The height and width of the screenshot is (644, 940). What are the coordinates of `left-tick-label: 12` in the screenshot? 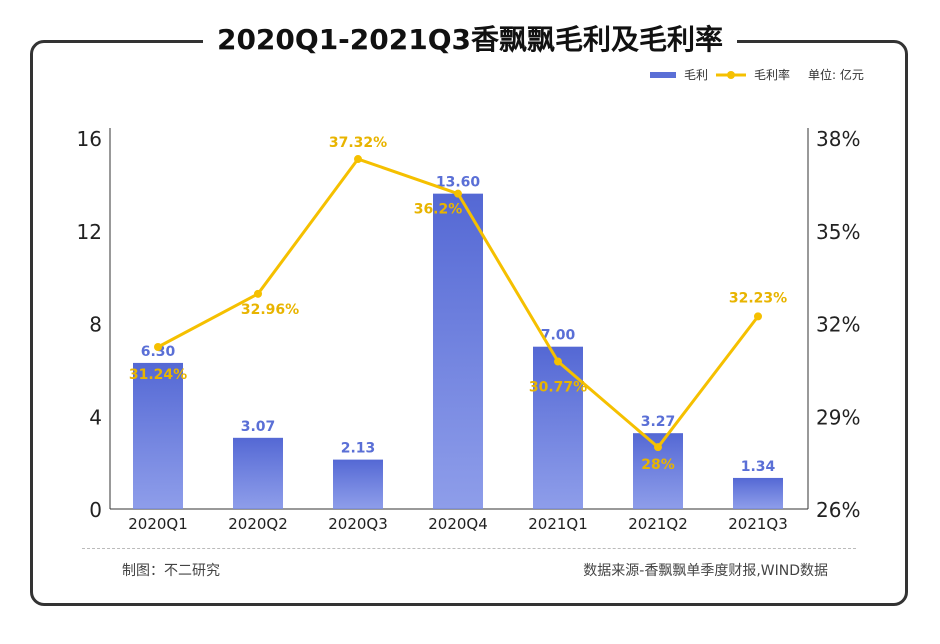 It's located at (89, 232).